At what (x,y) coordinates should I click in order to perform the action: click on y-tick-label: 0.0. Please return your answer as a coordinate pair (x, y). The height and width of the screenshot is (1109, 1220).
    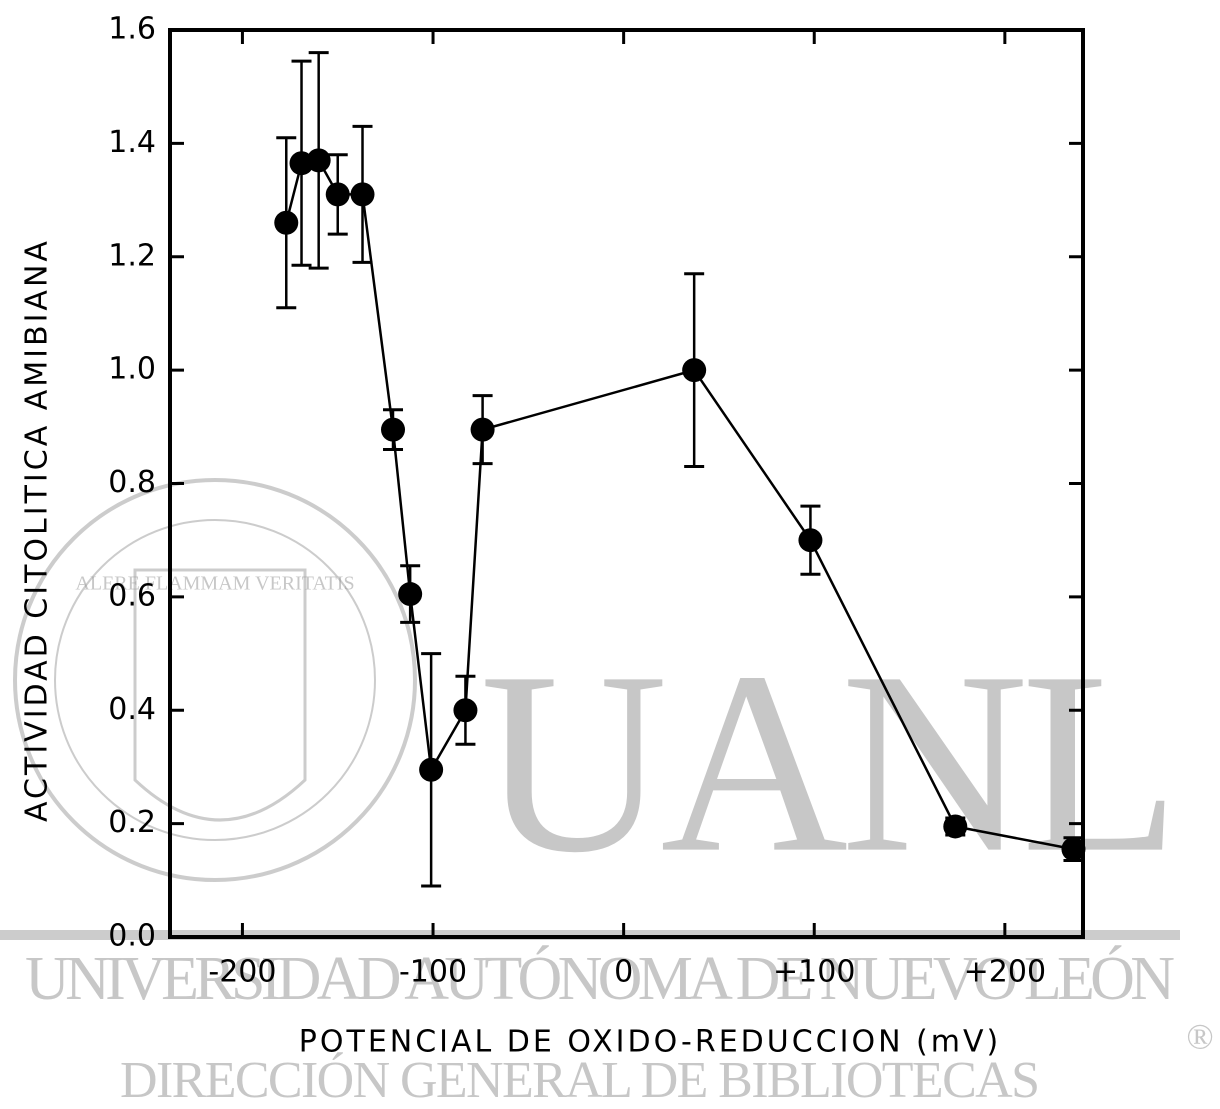
    Looking at the image, I should click on (132, 936).